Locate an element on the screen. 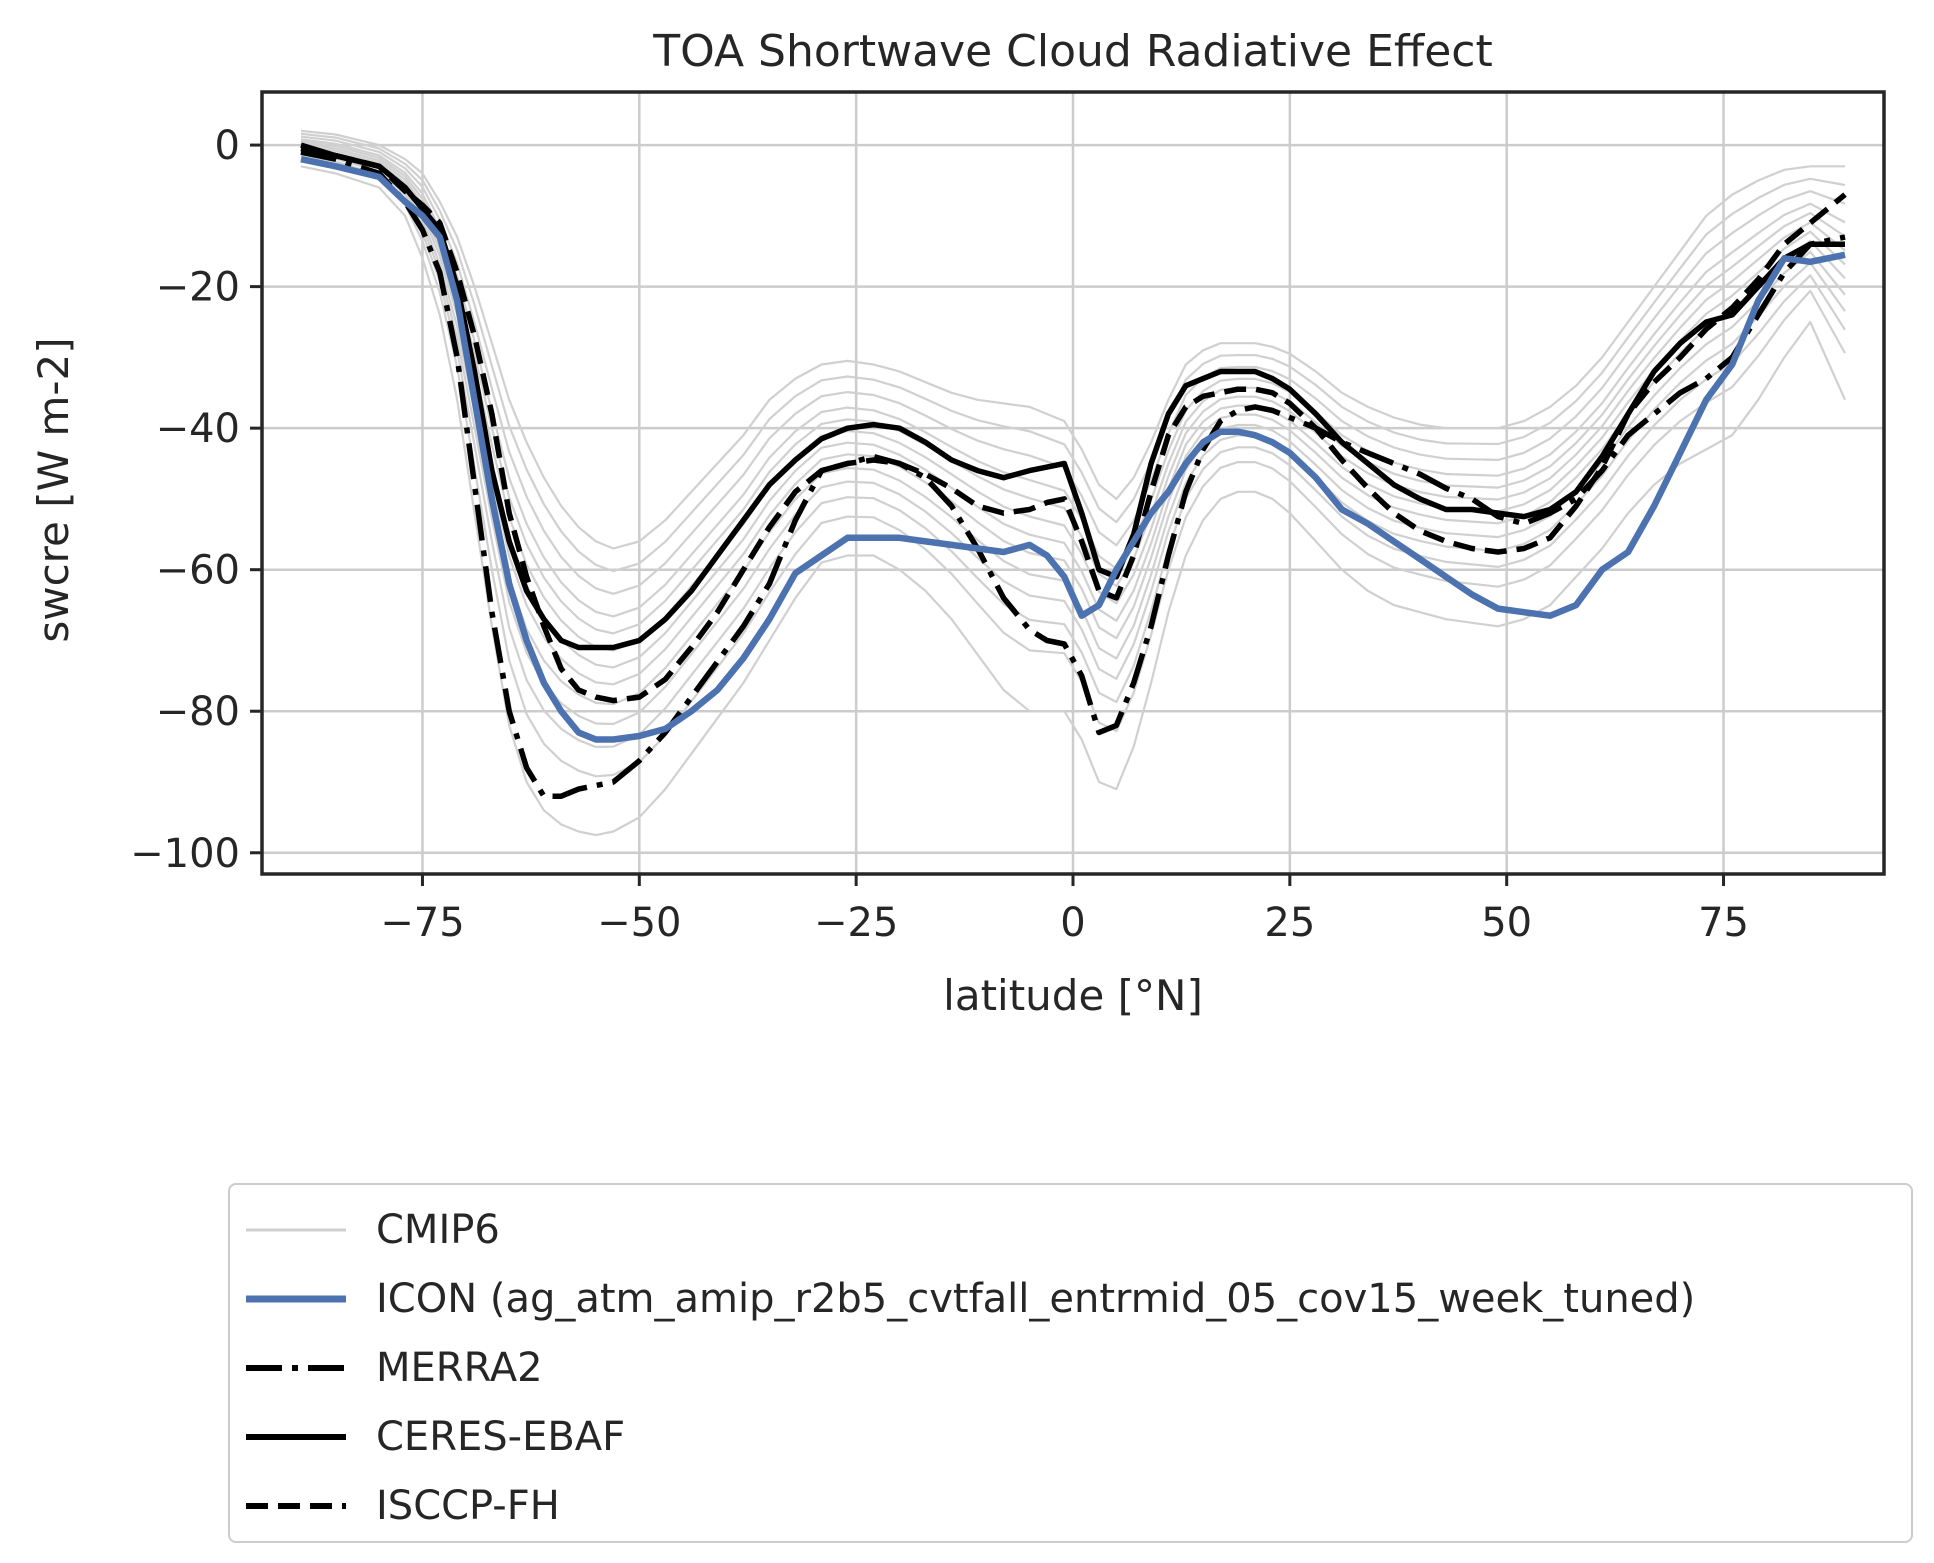  legend-swatch-ceres-ebaf is located at coordinates (296, 1437).